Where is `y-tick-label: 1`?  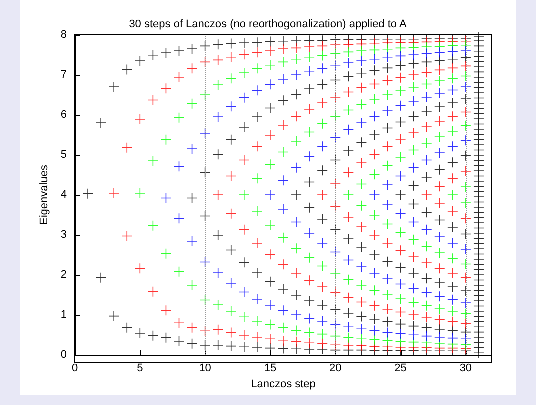 y-tick-label: 1 is located at coordinates (63, 315).